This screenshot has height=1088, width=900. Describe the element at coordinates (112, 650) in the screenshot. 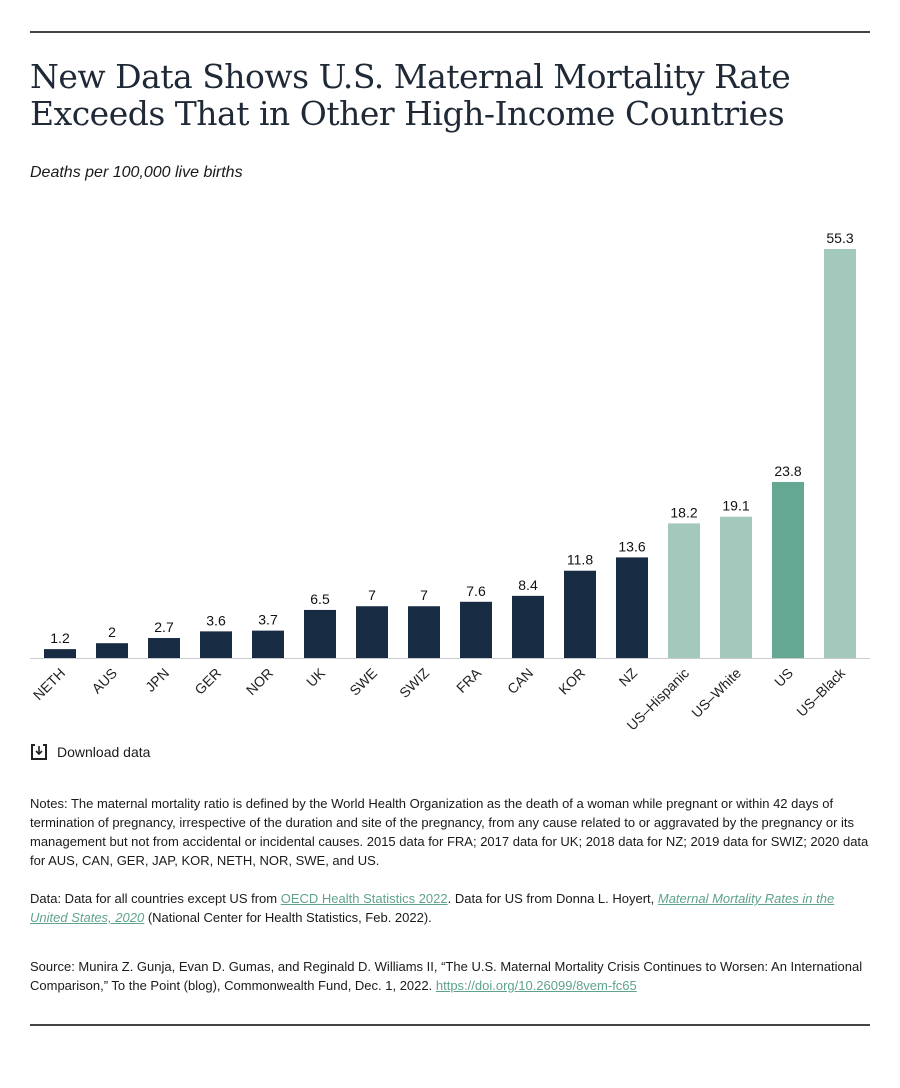

I see `bar-AUS` at that location.